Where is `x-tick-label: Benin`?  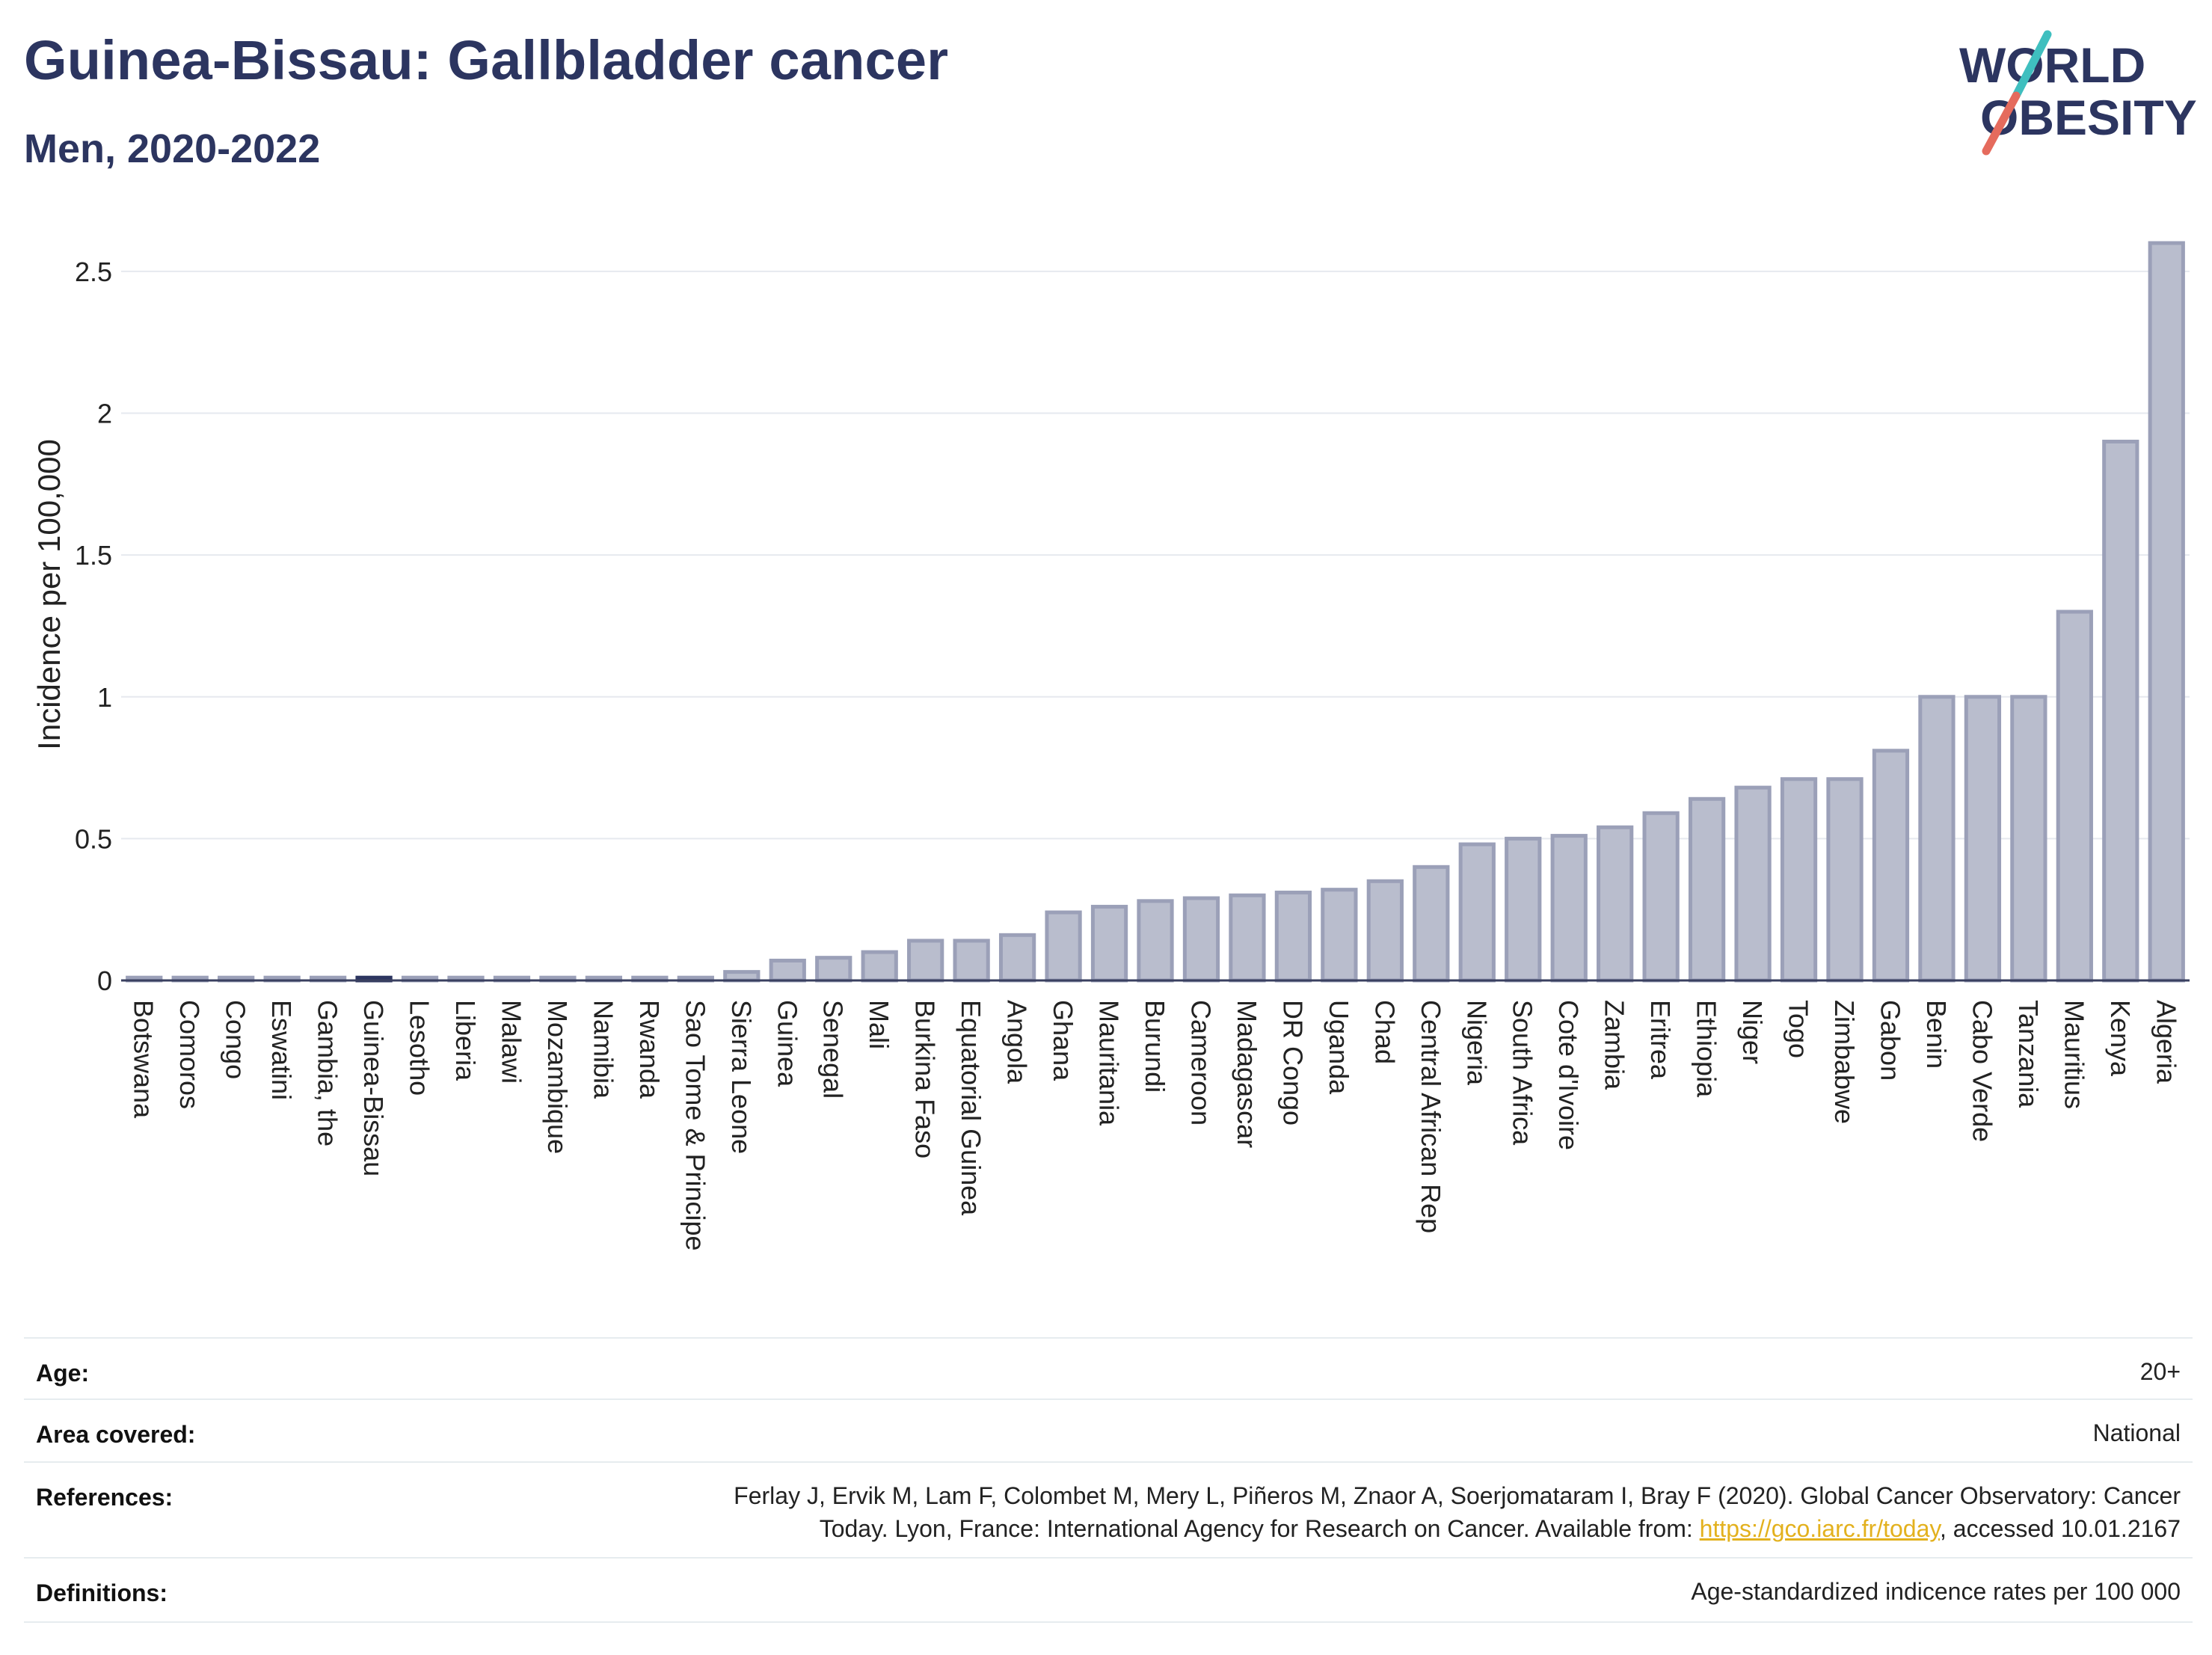 x-tick-label: Benin is located at coordinates (1937, 1034).